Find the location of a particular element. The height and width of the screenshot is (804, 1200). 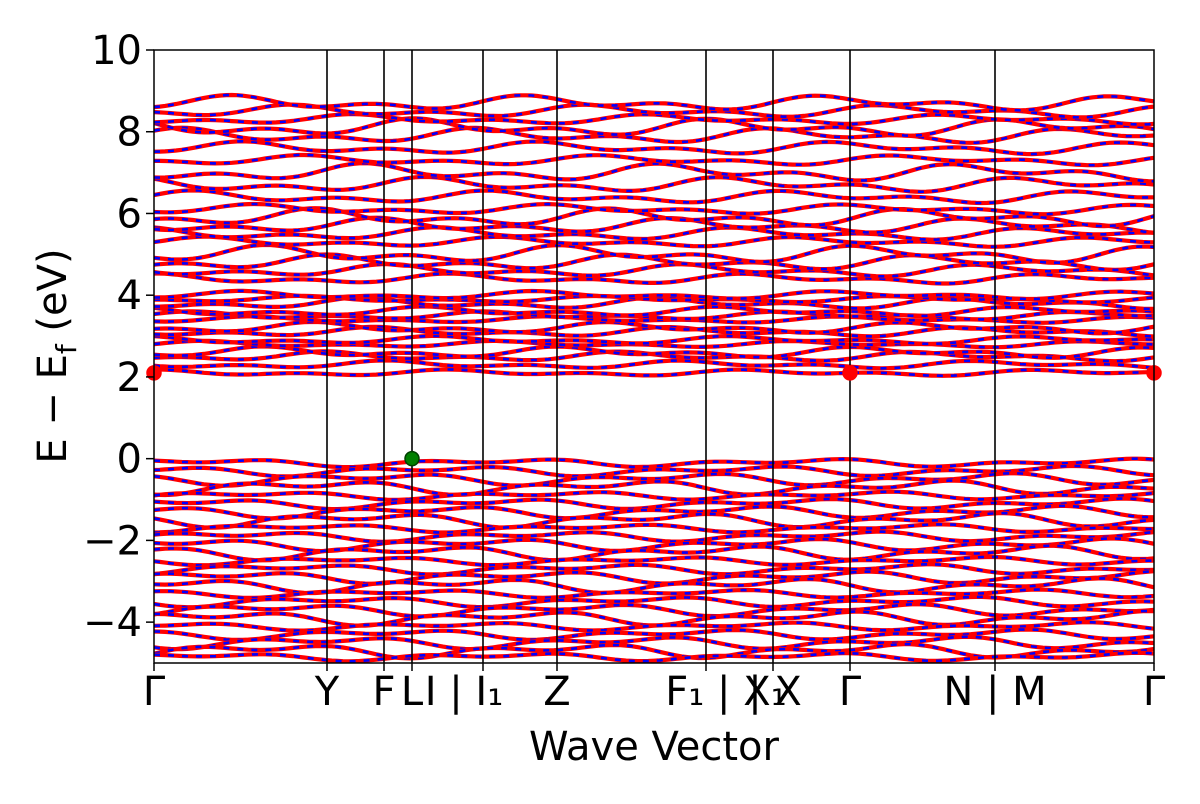

y-axis-label-main: E − E is located at coordinates (53, 409).